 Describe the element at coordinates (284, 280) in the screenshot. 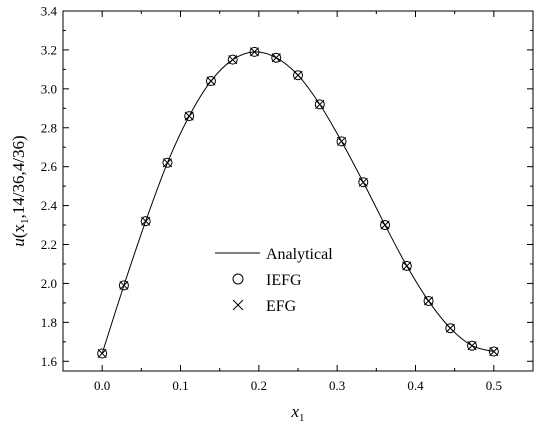

I see `legend-label-iefg: IEFG` at that location.